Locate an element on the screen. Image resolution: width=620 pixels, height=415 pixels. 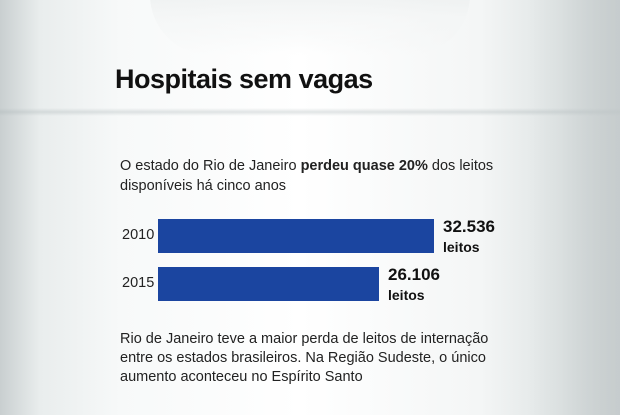
year-label-2015: 2015 is located at coordinates (138, 283).